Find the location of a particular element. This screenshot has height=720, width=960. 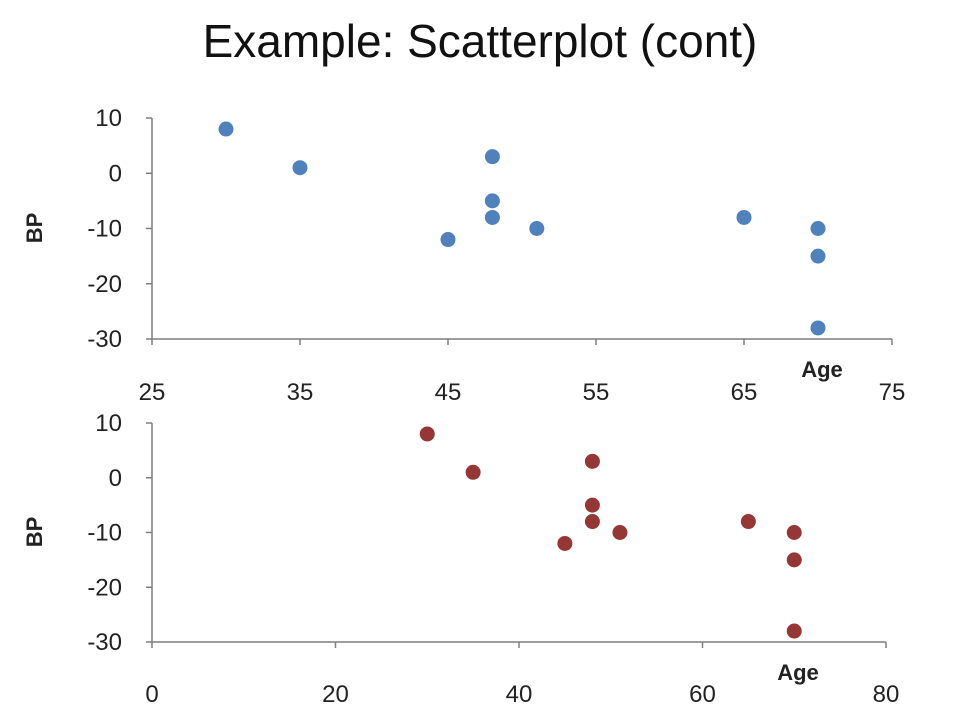

x-tick-label: 35 is located at coordinates (300, 392).